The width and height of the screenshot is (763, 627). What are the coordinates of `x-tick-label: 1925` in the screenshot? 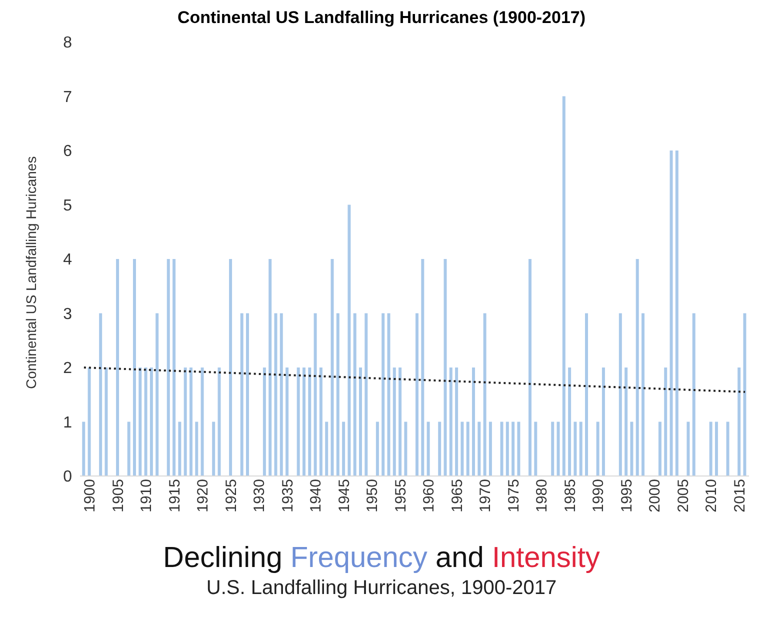 It's located at (231, 495).